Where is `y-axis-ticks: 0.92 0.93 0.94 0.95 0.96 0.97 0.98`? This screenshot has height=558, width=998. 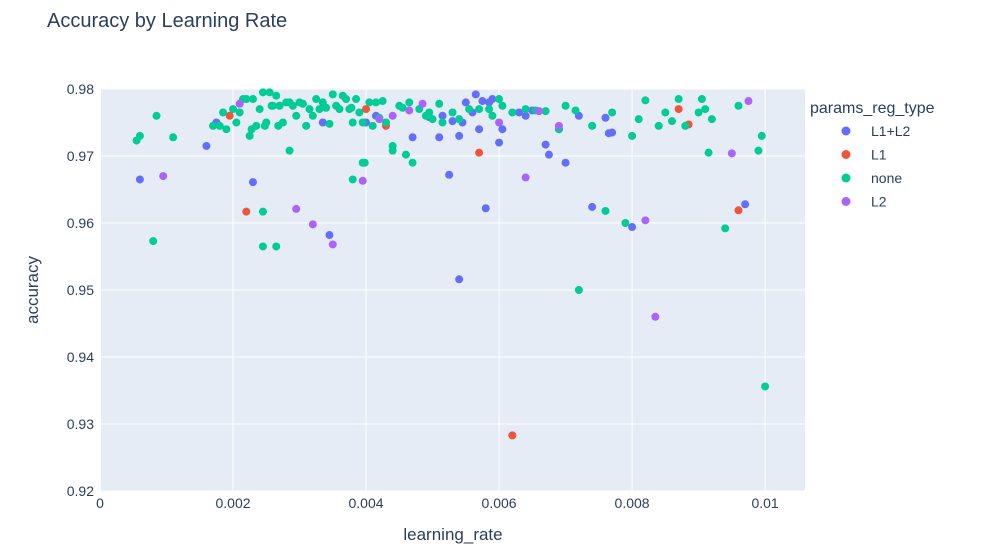 y-axis-ticks: 0.92 0.93 0.94 0.95 0.96 0.97 0.98 is located at coordinates (80, 290).